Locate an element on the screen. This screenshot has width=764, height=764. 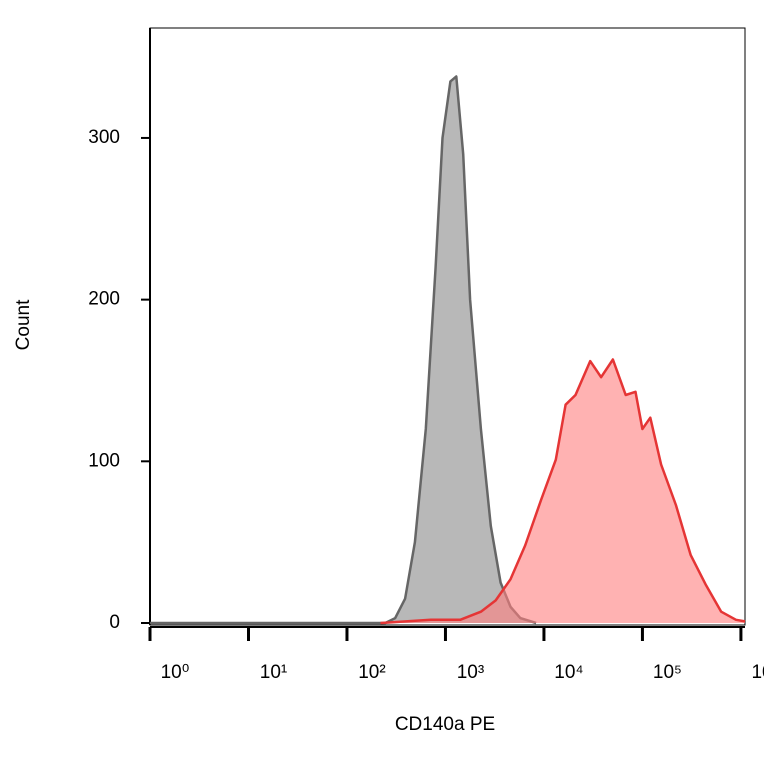
y-axis-title: Count is located at coordinates (23, 324).